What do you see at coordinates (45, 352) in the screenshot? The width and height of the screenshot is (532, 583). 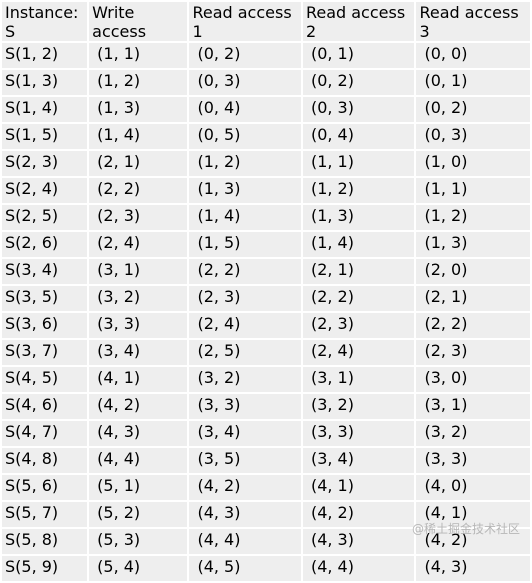 I see `instance-cell: S(3, 7)` at bounding box center [45, 352].